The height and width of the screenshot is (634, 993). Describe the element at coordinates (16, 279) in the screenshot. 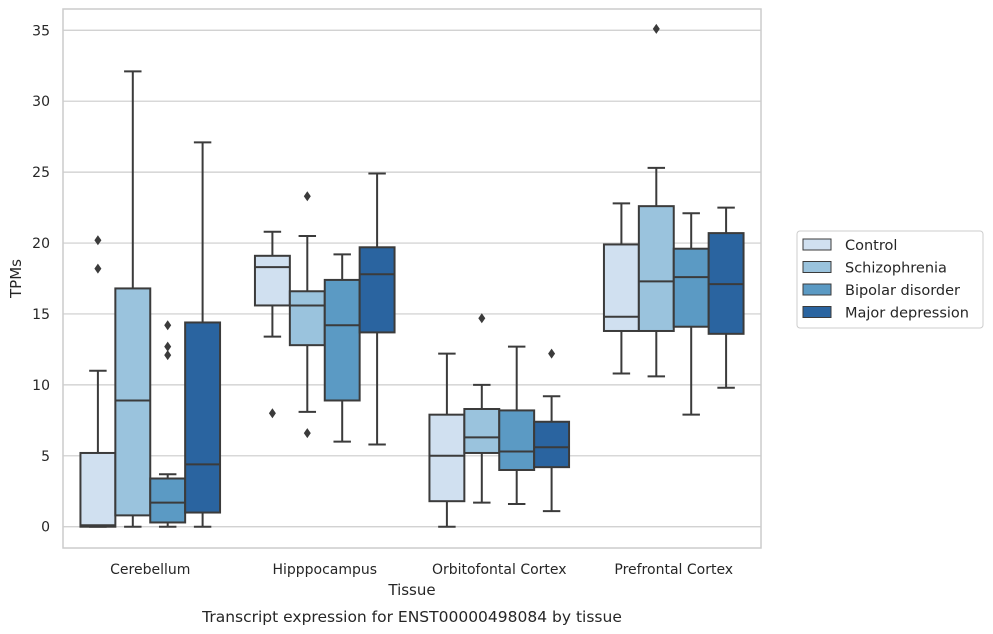

I see `y-axis-label: TPMs` at that location.